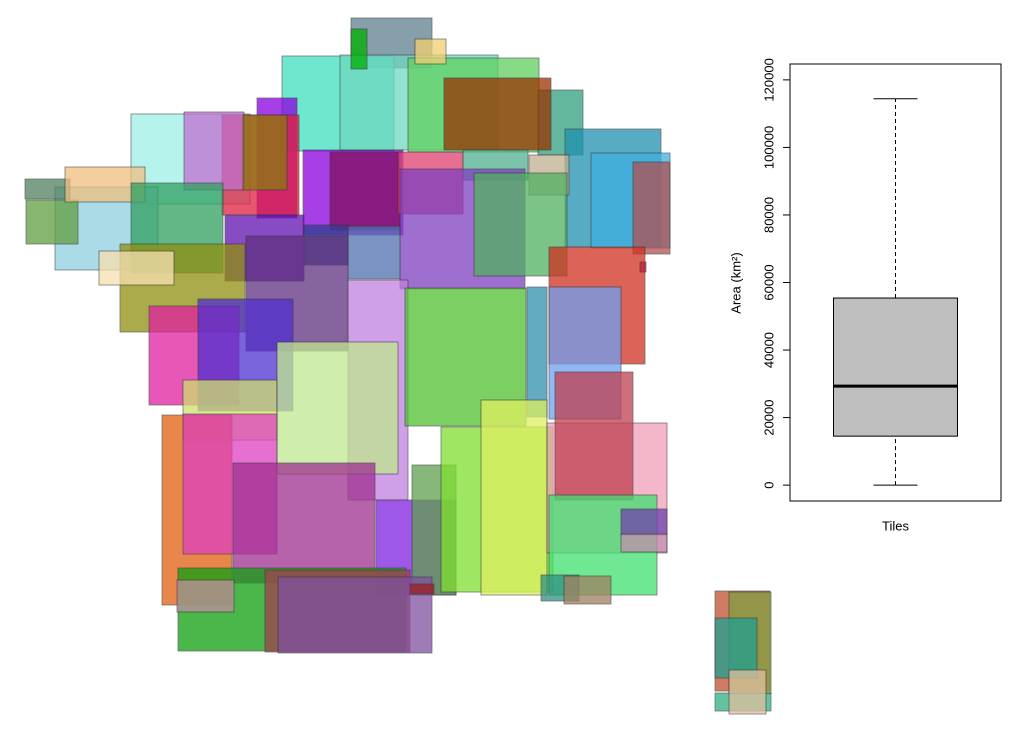 The image size is (1024, 730). Describe the element at coordinates (768, 485) in the screenshot. I see `y-tick-label: 0` at that location.